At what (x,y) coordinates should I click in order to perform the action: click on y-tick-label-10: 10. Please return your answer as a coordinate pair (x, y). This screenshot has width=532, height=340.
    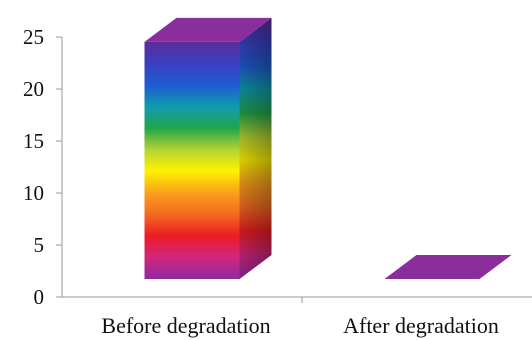
    Looking at the image, I should click on (33, 193).